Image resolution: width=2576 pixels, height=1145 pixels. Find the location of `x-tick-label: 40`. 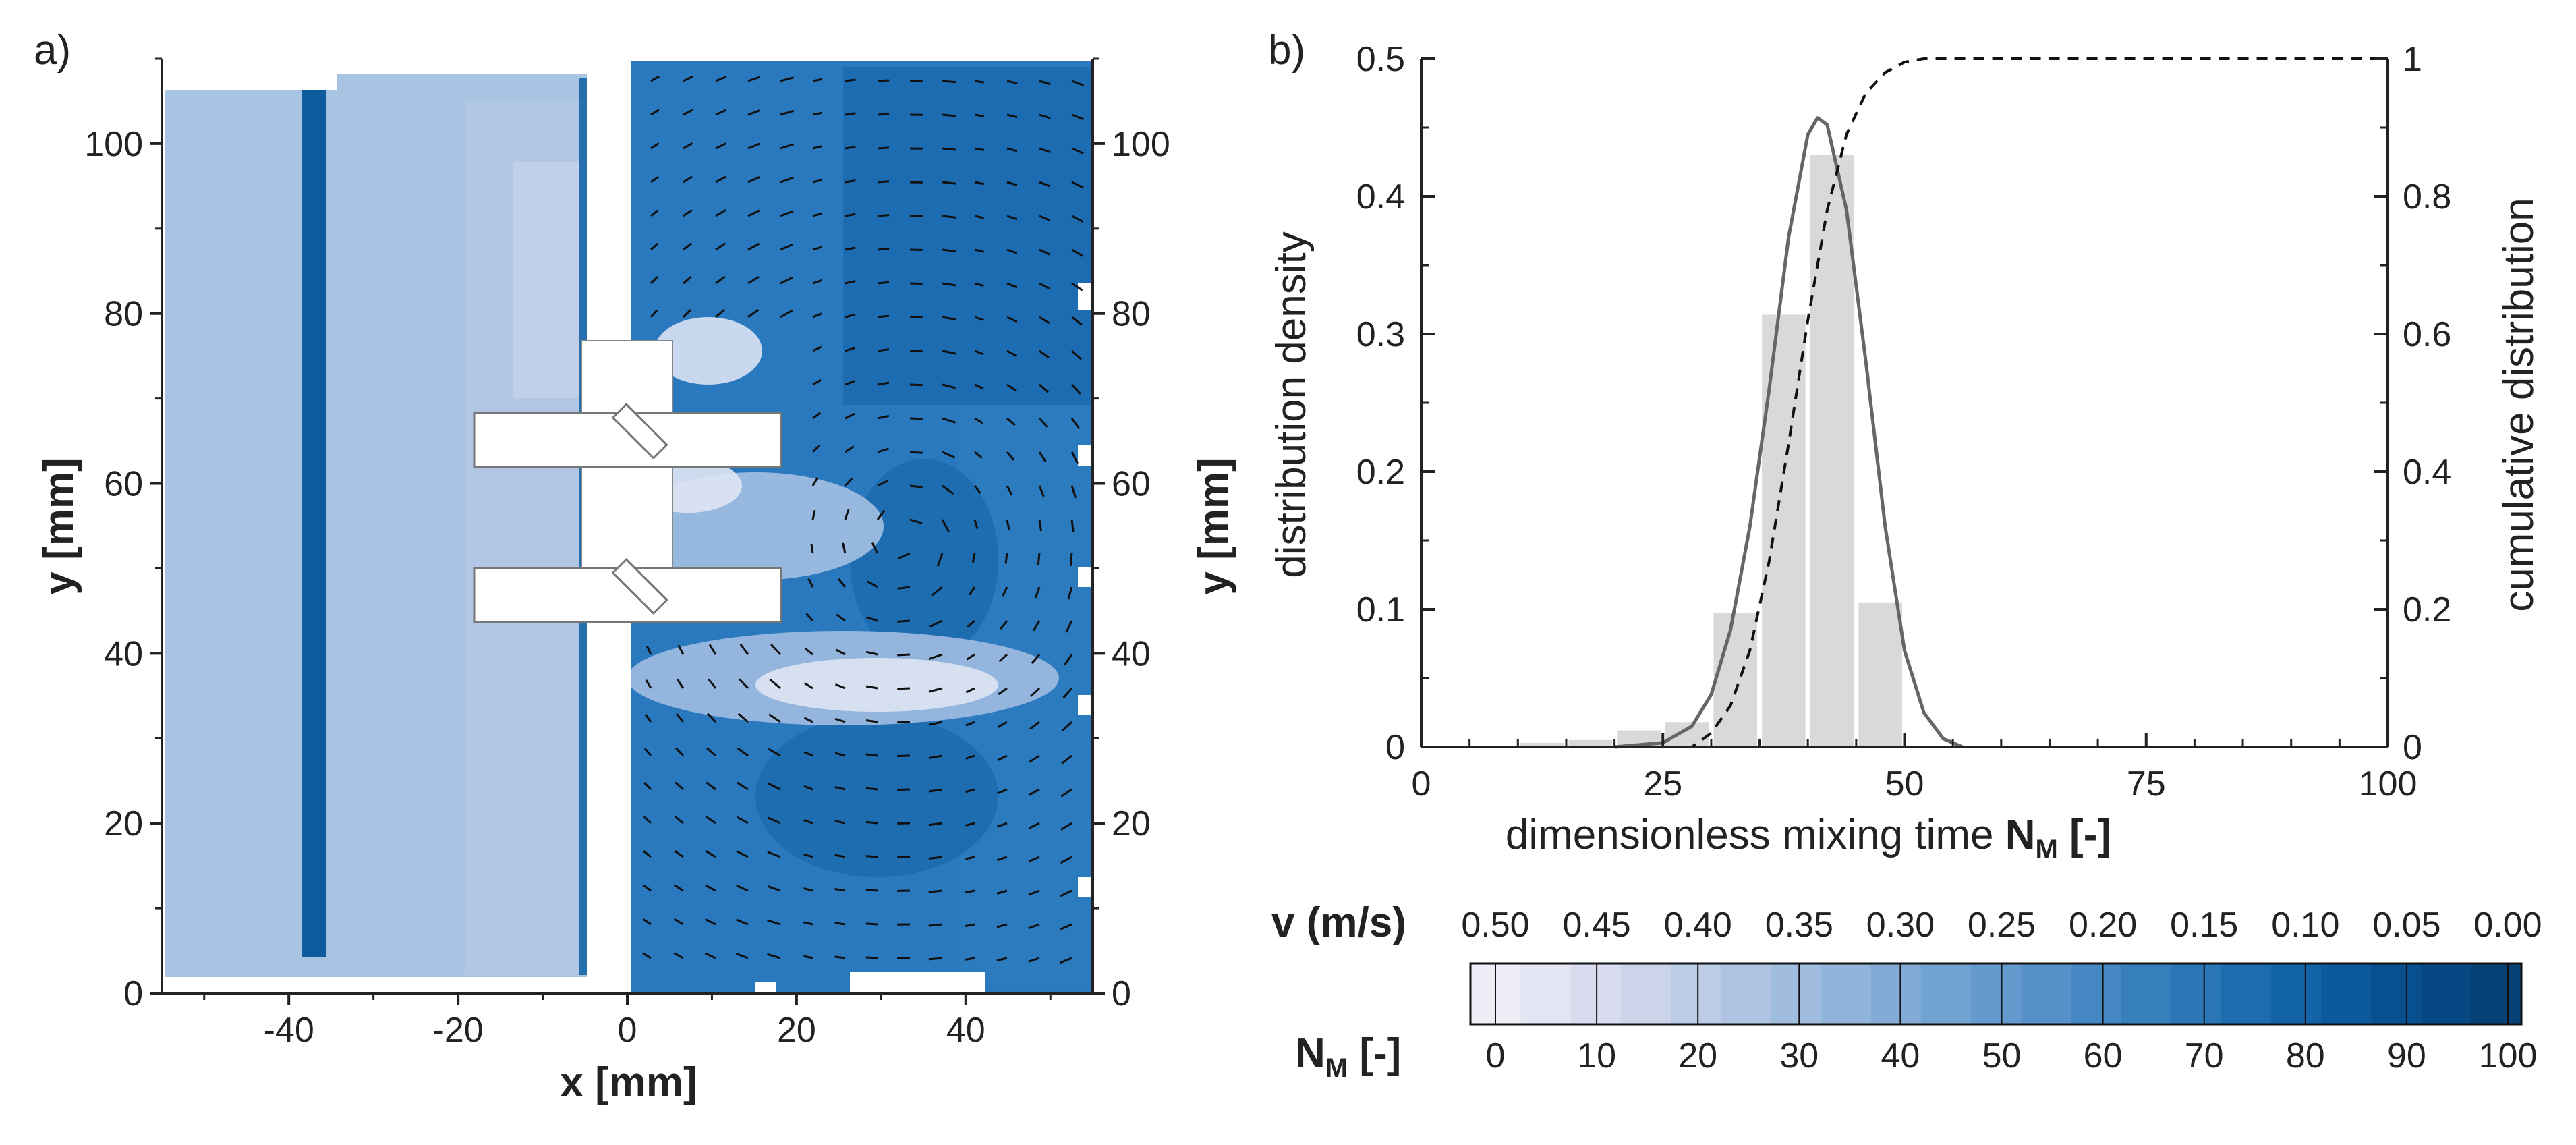

x-tick-label: 40 is located at coordinates (965, 1030).